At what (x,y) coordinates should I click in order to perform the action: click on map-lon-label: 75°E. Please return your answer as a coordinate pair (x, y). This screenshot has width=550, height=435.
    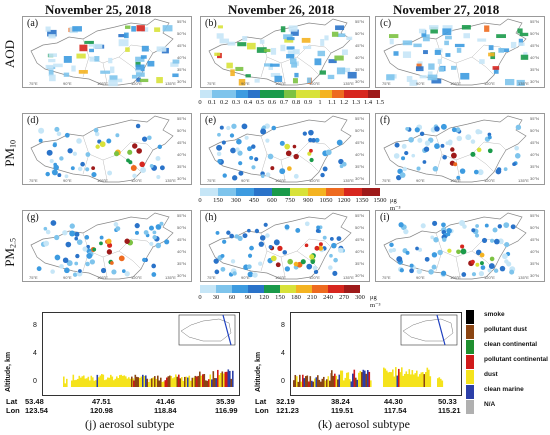
    Looking at the image, I should click on (386, 277).